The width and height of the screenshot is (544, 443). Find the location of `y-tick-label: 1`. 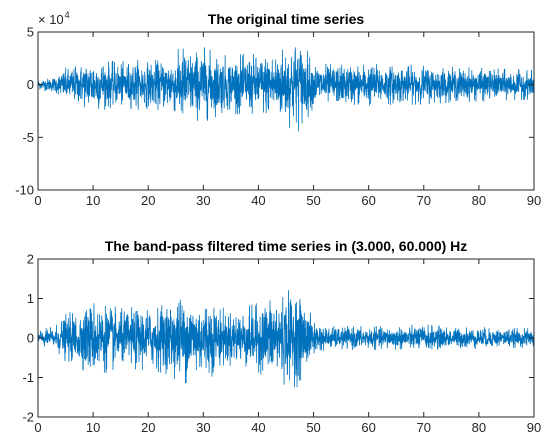

y-tick-label: 1 is located at coordinates (30, 298).